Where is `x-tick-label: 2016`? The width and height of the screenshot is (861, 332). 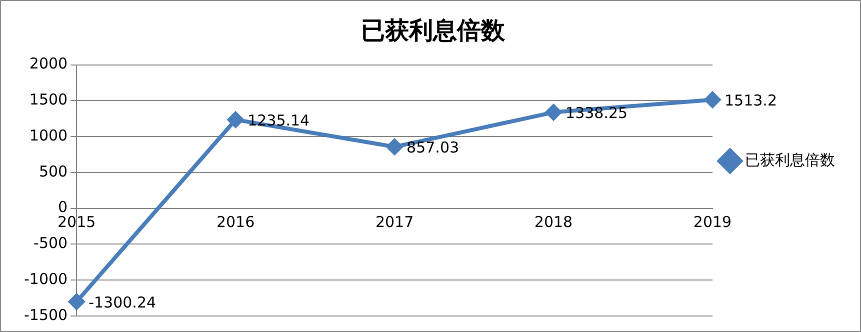 x-tick-label: 2016 is located at coordinates (235, 222).